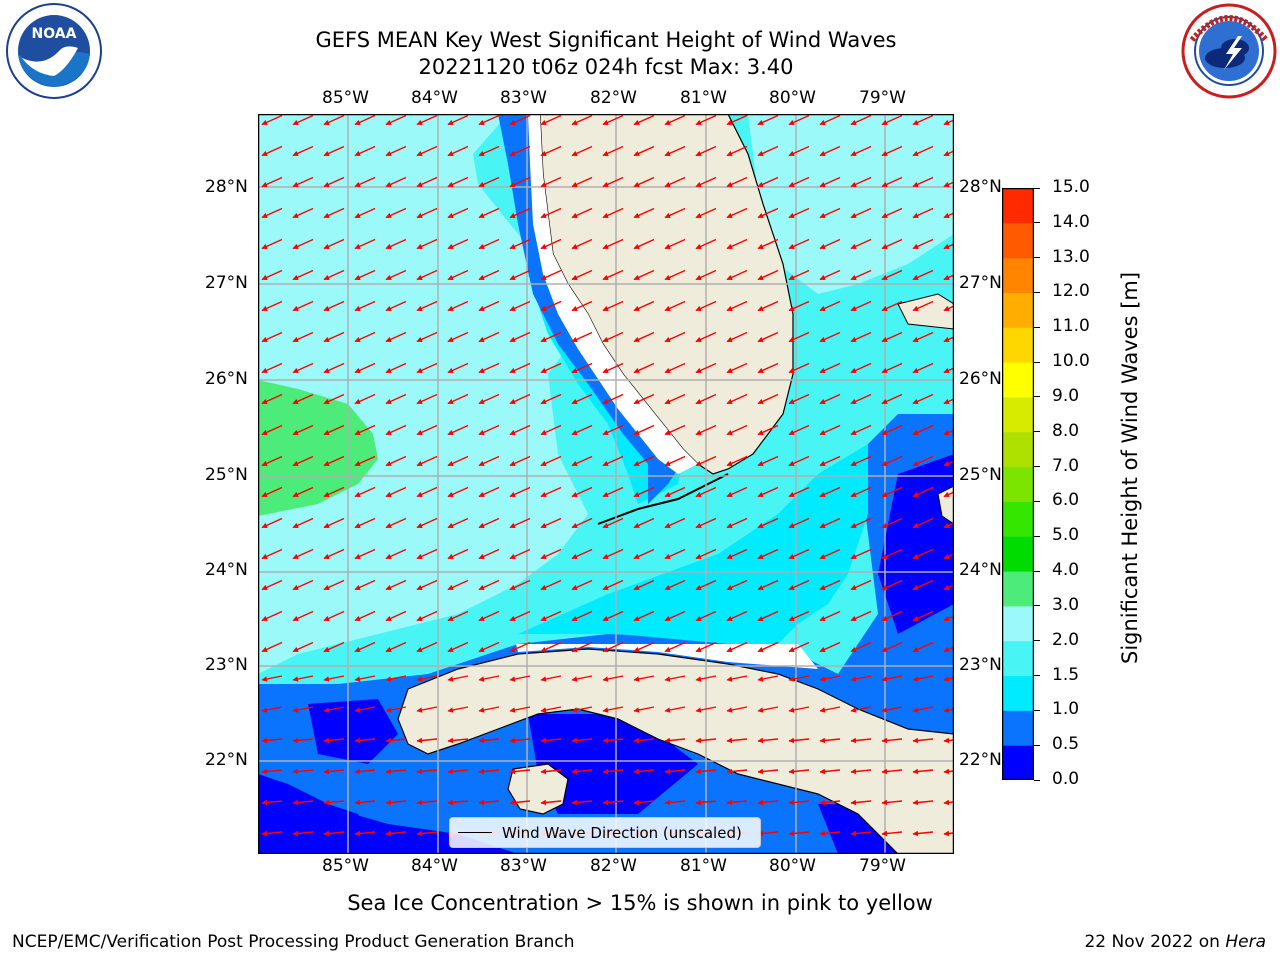 This screenshot has height=960, width=1280. What do you see at coordinates (226, 760) in the screenshot?
I see `lat-tick-label: 22°N` at bounding box center [226, 760].